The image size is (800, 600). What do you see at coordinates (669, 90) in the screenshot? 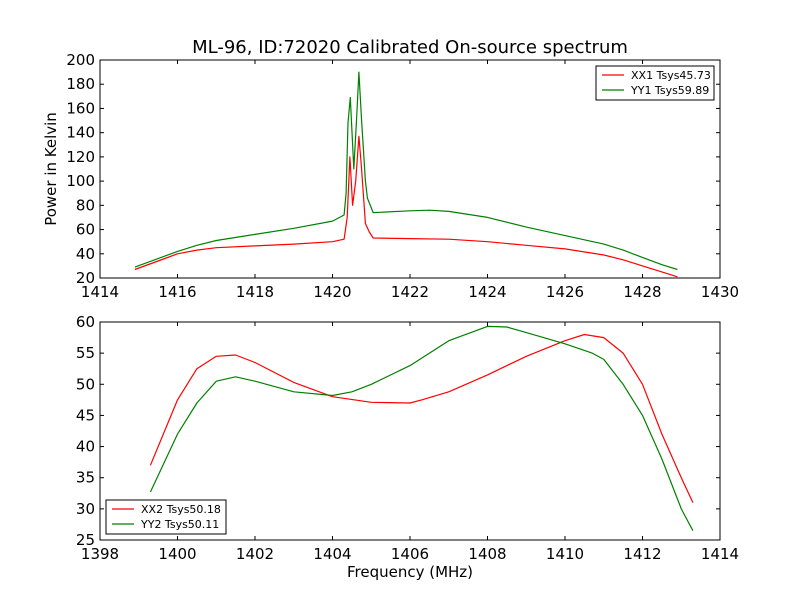
I see `legend-label: YY1 Tsys59.89` at bounding box center [669, 90].